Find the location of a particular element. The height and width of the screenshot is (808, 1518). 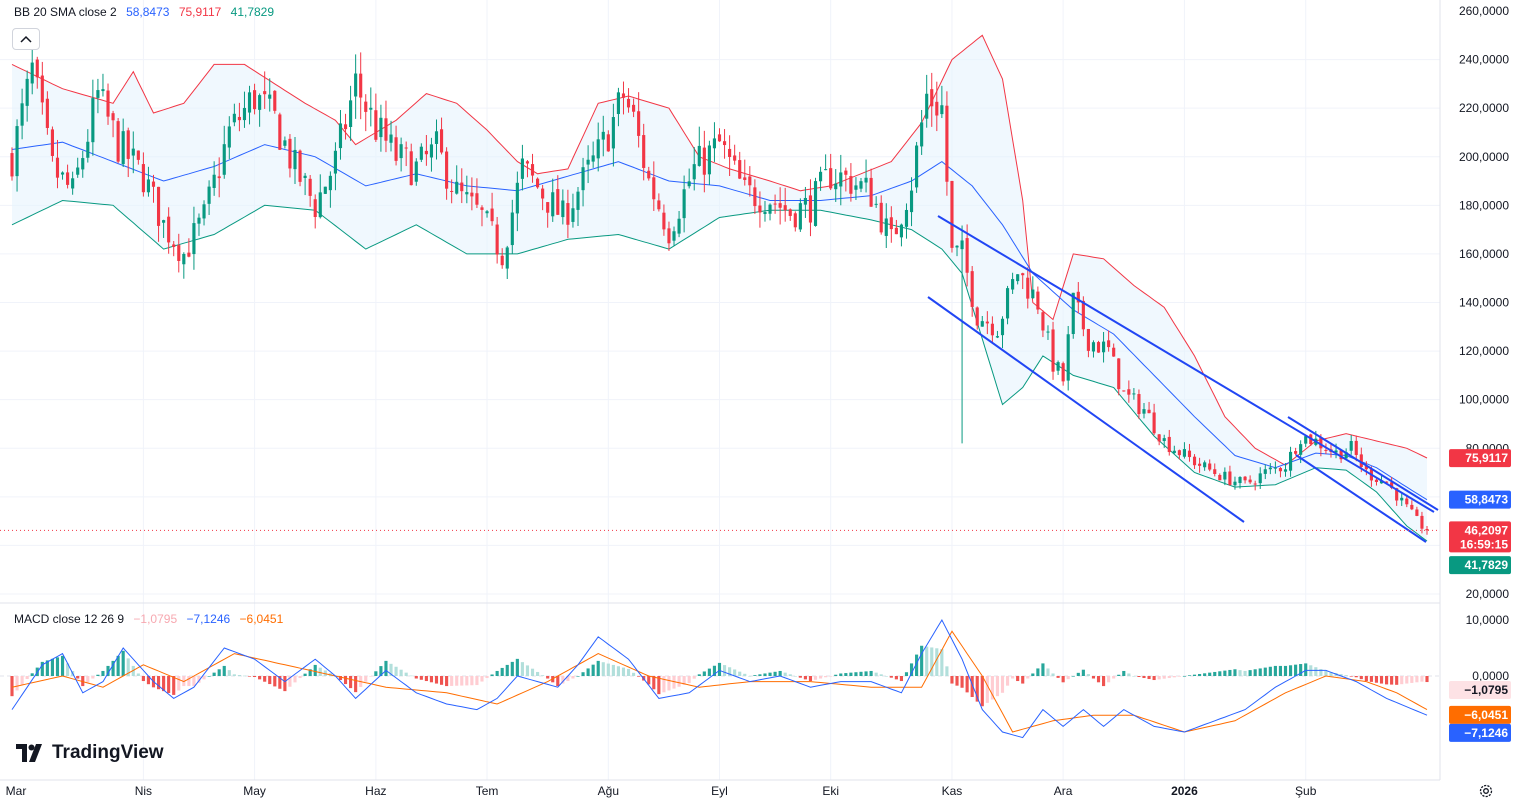

settings-gear-icon is located at coordinates (1486, 791).